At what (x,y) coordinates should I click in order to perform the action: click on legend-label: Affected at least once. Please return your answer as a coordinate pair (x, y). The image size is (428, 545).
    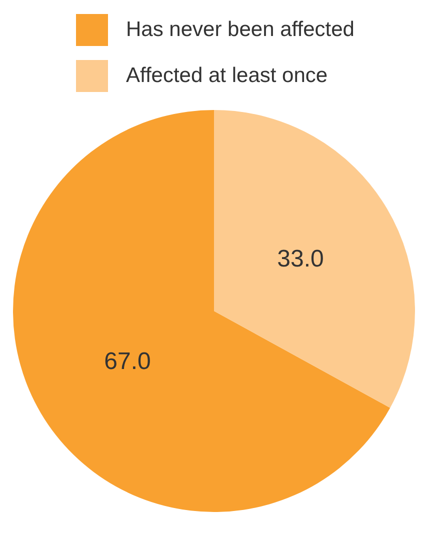
    Looking at the image, I should click on (227, 76).